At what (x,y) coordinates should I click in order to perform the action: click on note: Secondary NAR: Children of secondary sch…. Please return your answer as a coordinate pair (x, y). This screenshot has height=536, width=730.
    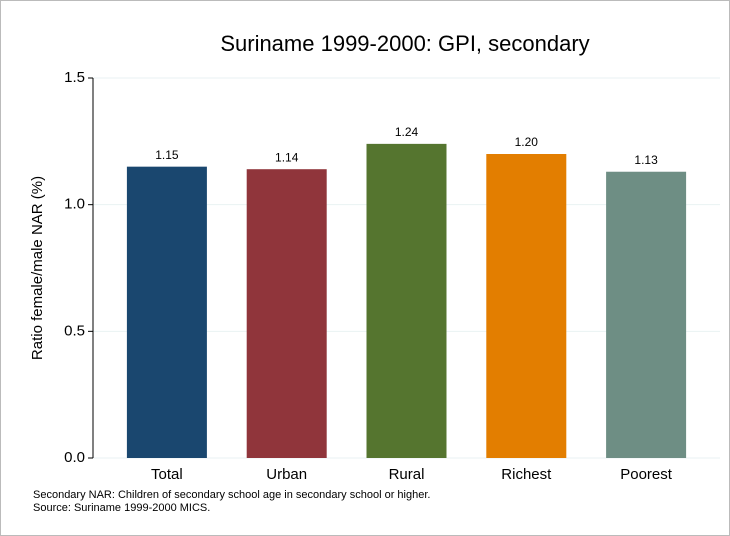
    Looking at the image, I should click on (231, 495).